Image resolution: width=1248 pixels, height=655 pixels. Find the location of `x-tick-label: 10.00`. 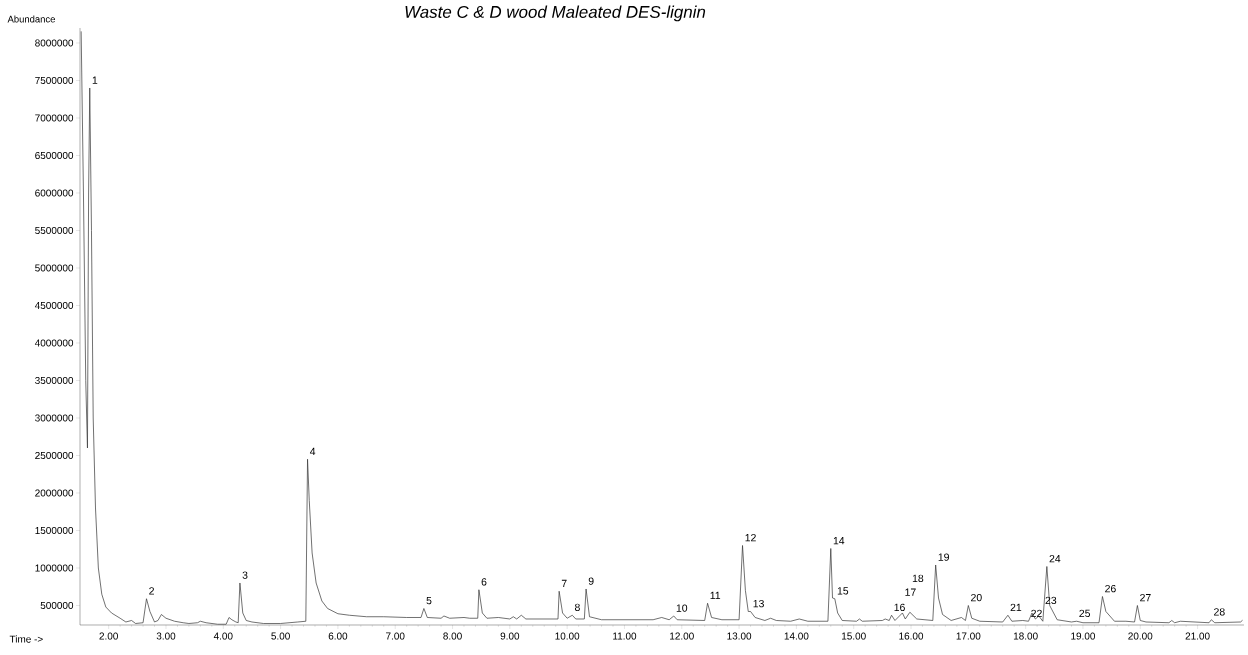

x-tick-label: 10.00 is located at coordinates (567, 636).